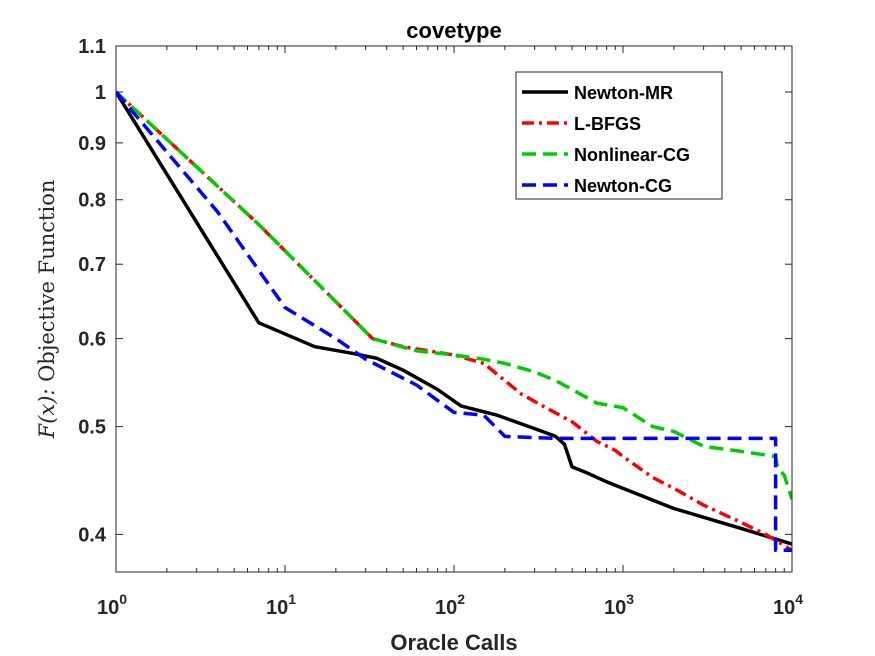 This screenshot has height=656, width=875. I want to click on x-tick-label: 10¹, so click(281, 605).